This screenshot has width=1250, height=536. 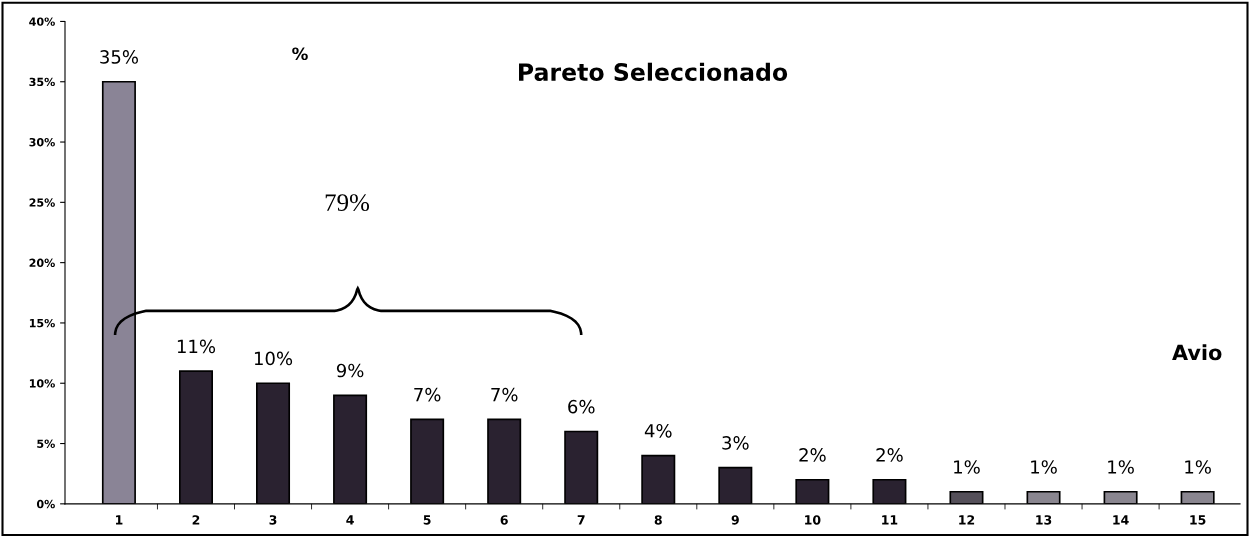 What do you see at coordinates (581, 520) in the screenshot?
I see `x-tick-label: 7` at bounding box center [581, 520].